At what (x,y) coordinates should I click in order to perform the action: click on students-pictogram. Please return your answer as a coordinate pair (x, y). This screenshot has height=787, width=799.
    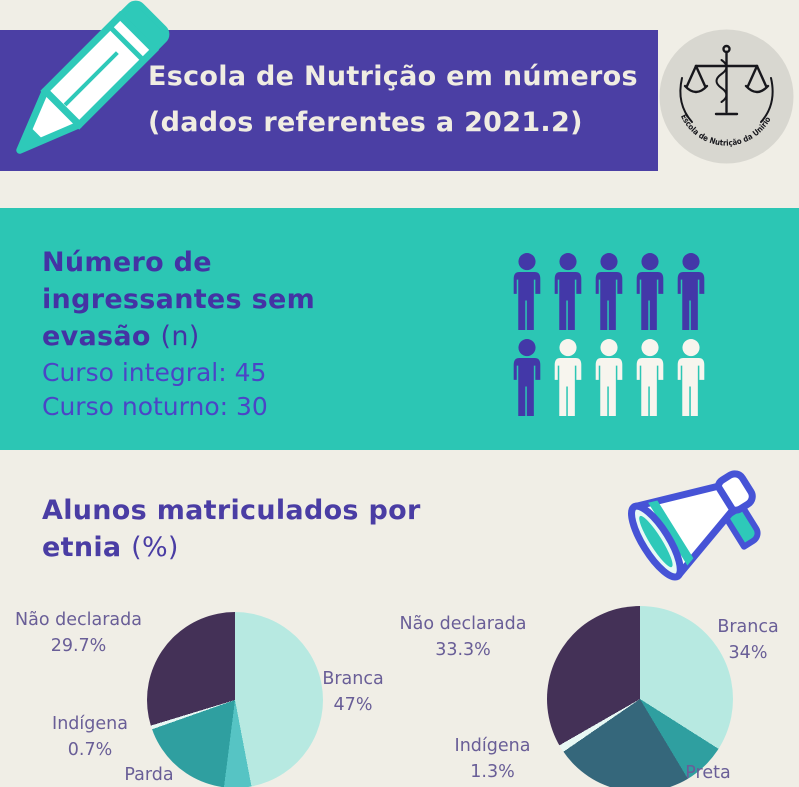
    Looking at the image, I should click on (609, 336).